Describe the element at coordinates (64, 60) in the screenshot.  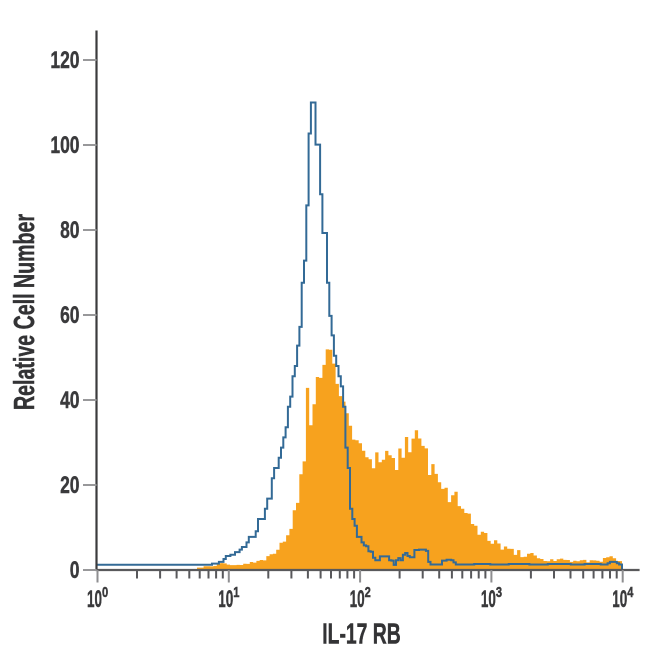
I see `svg-text: 120` at that location.